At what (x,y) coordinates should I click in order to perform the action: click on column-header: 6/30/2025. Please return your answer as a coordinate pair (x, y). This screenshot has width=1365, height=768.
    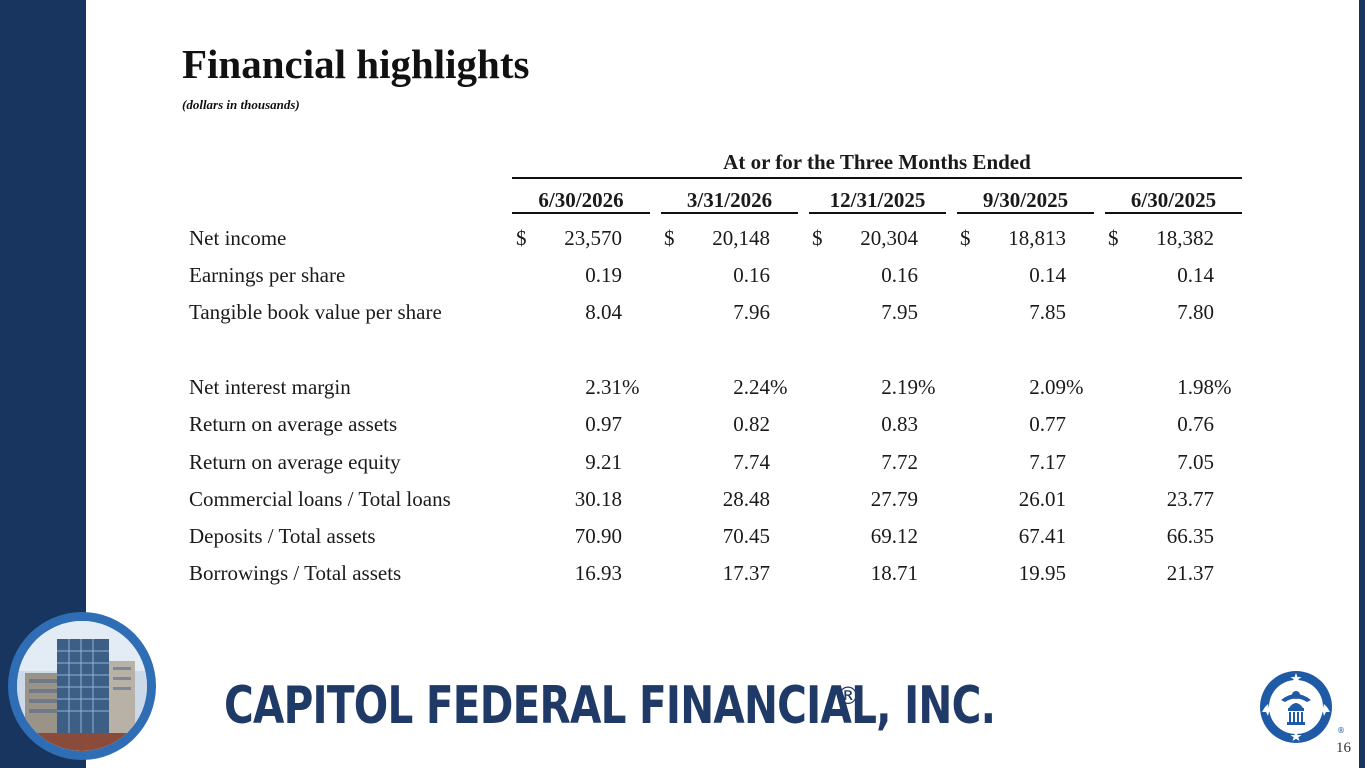
    Looking at the image, I should click on (1173, 201).